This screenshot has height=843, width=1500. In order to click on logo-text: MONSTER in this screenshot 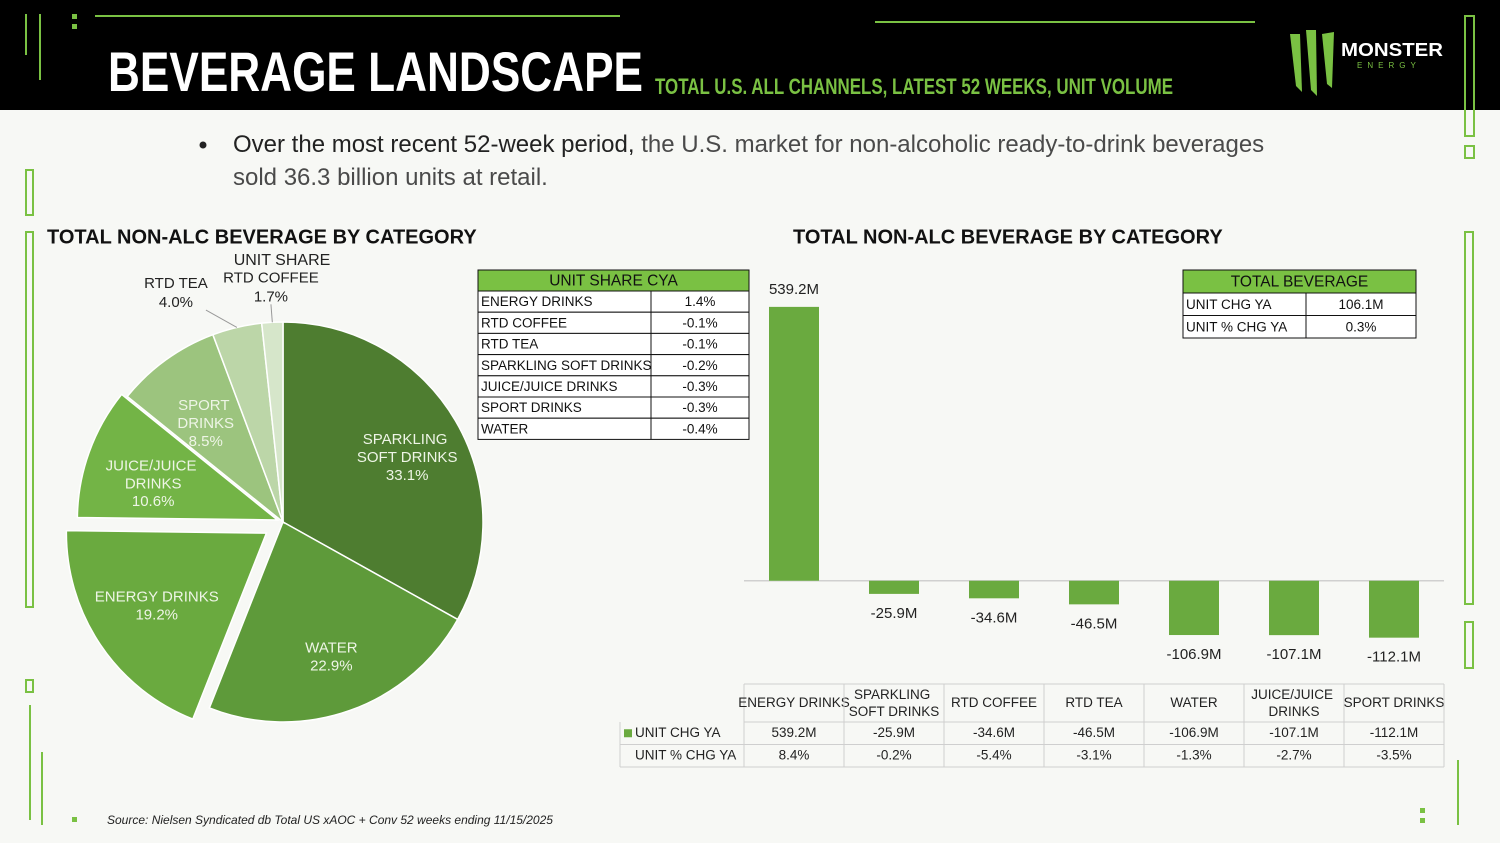, I will do `click(1392, 50)`.